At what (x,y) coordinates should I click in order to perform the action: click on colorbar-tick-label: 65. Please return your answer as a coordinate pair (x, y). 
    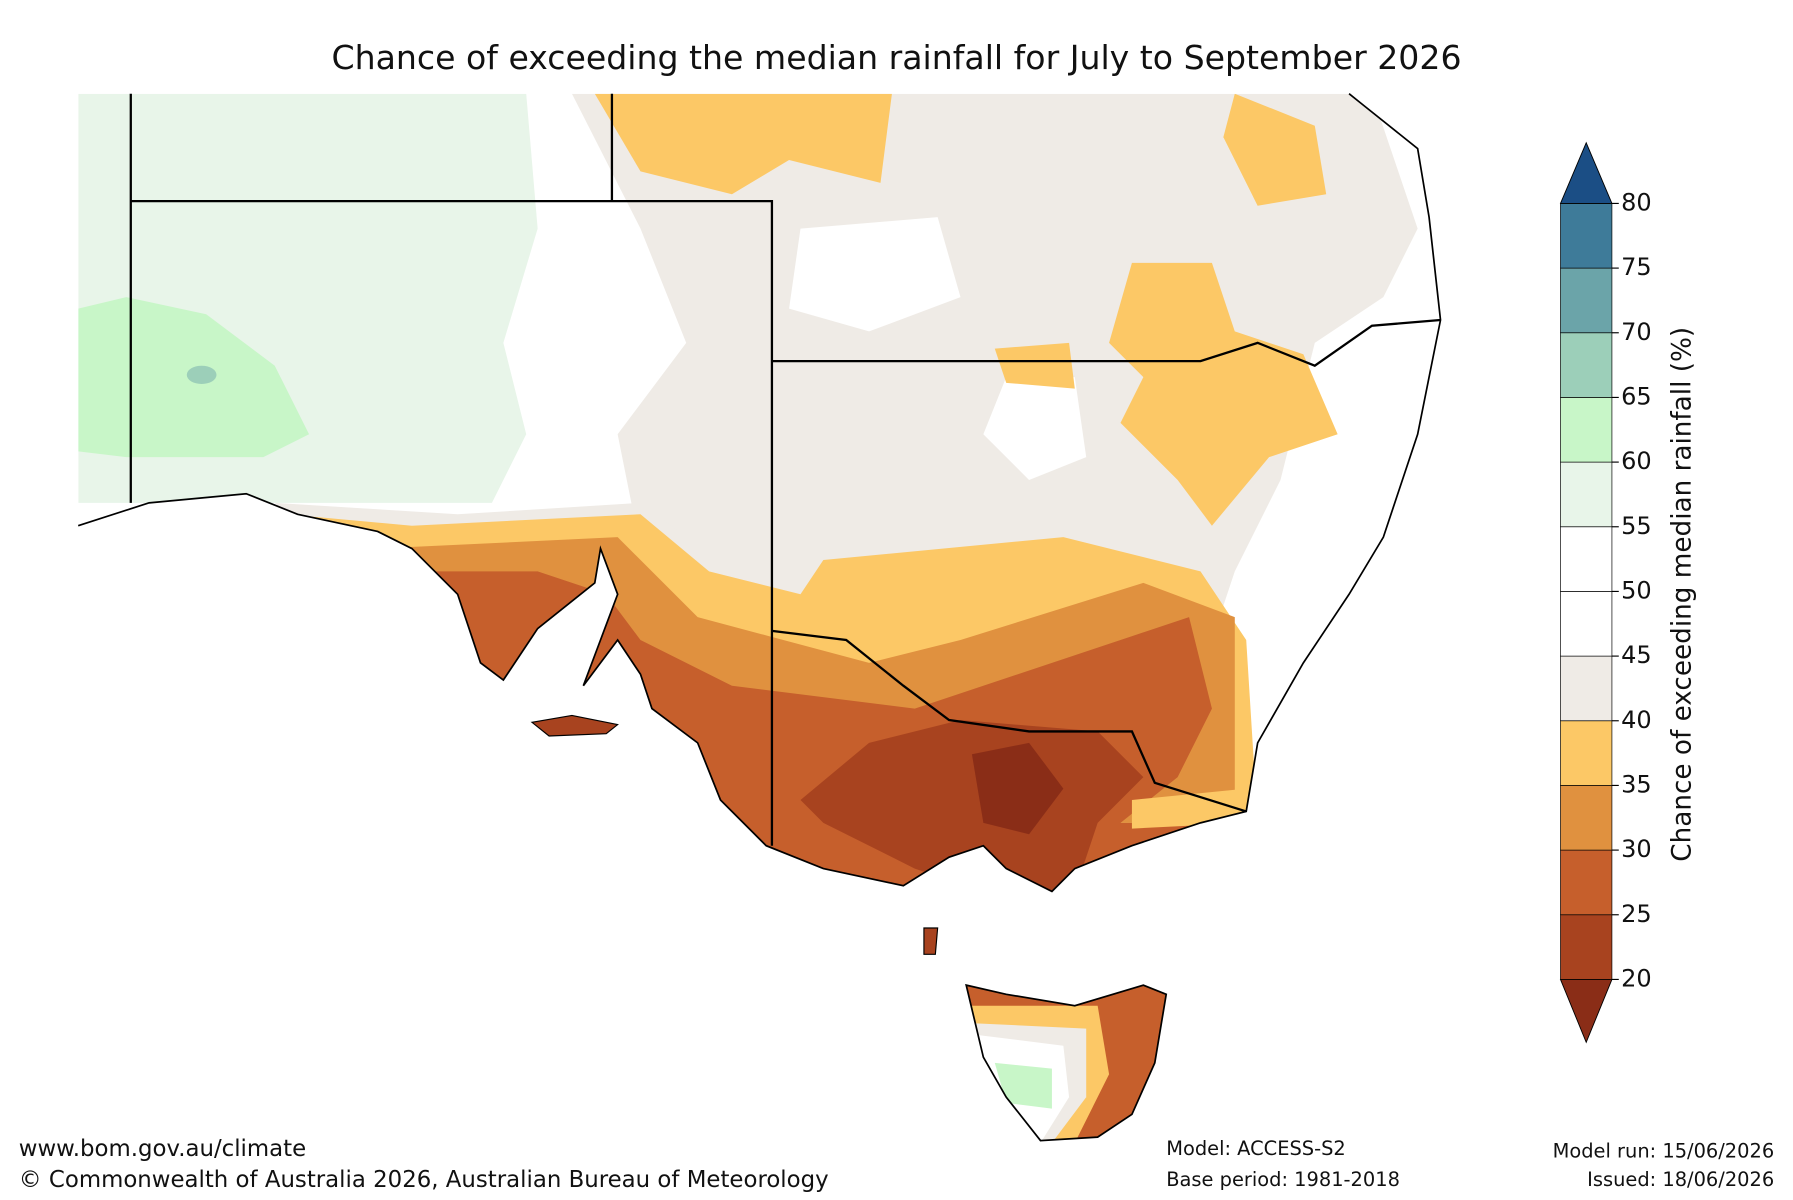
    Looking at the image, I should click on (1636, 396).